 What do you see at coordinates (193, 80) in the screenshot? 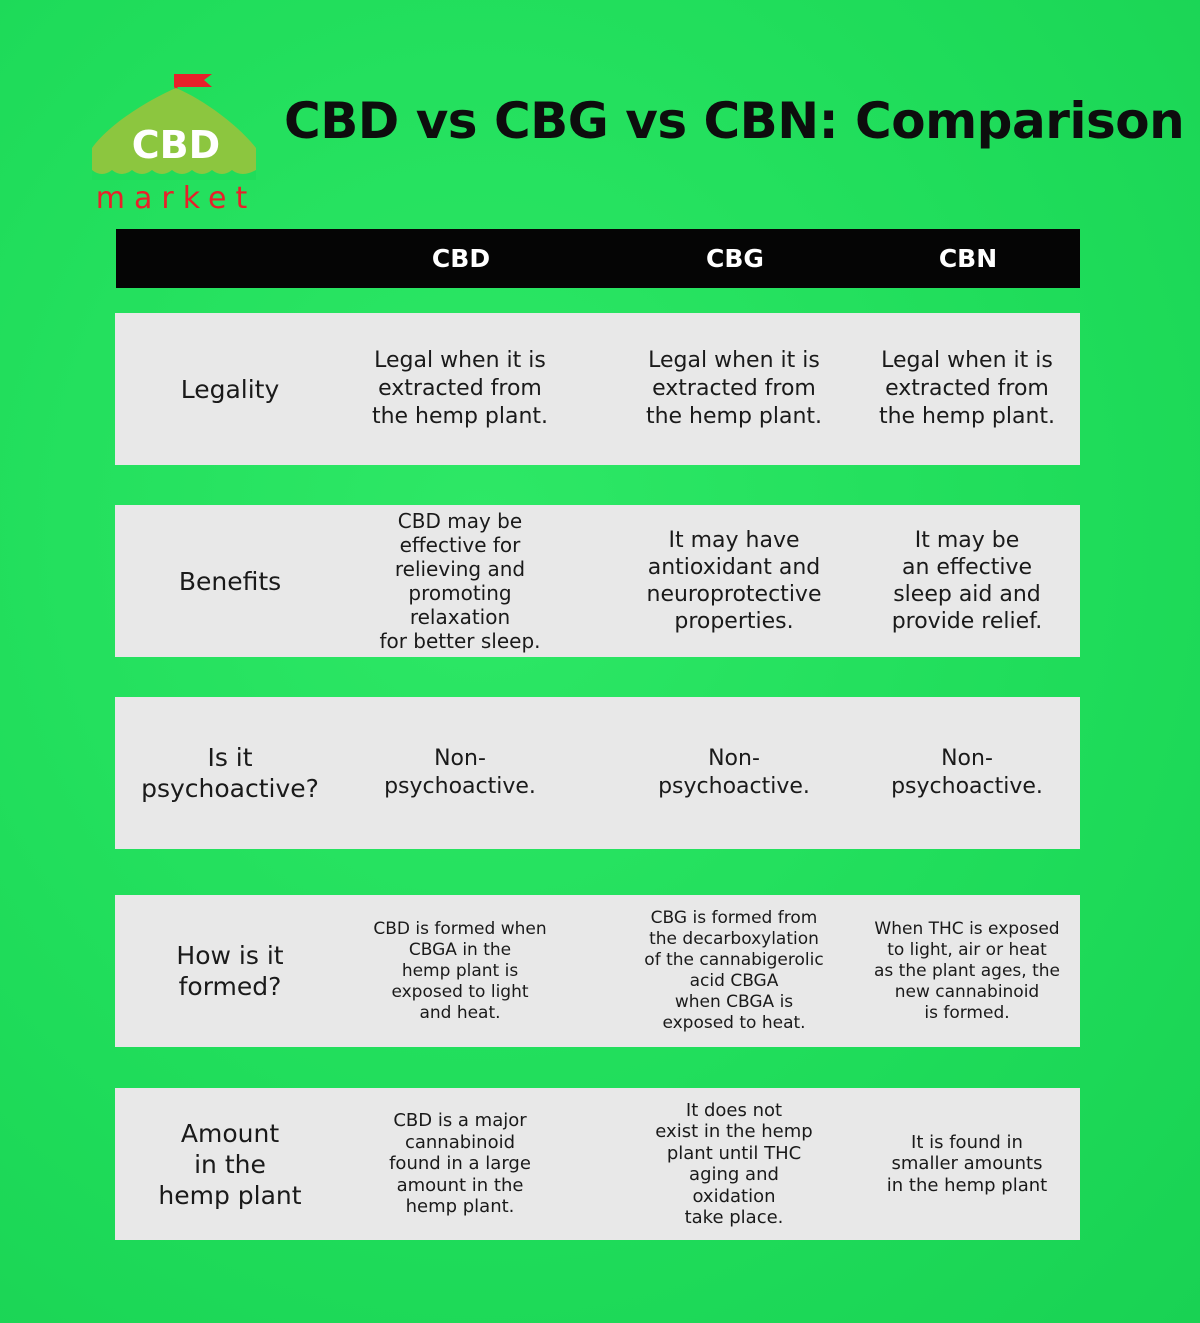
I see `flag` at bounding box center [193, 80].